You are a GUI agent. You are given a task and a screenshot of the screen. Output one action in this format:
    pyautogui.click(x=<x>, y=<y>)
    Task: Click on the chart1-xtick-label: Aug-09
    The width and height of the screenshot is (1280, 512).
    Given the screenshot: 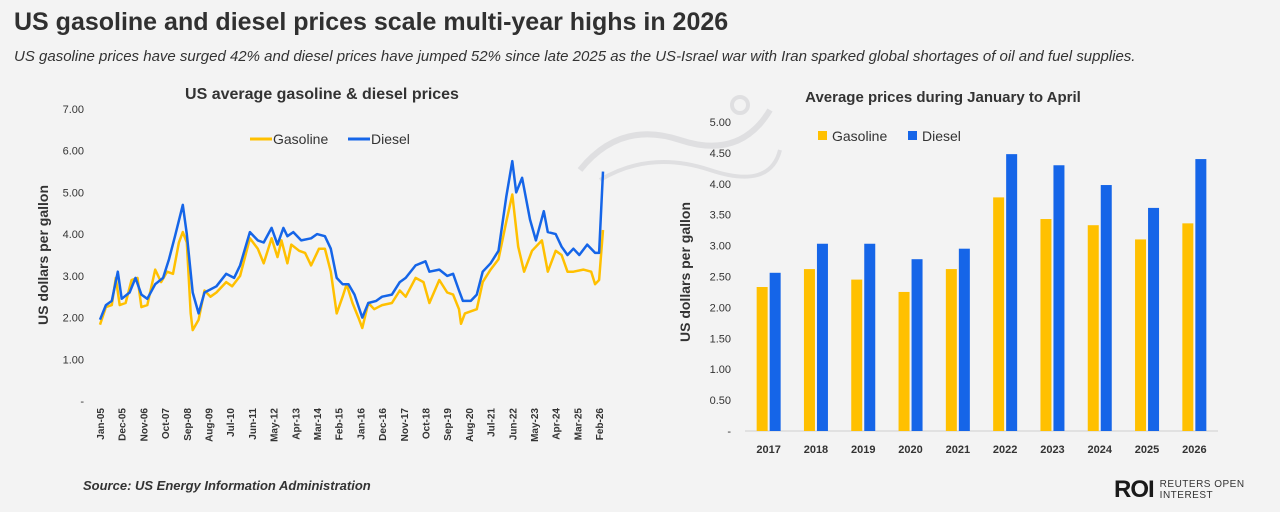 What is the action you would take?
    pyautogui.click(x=209, y=425)
    